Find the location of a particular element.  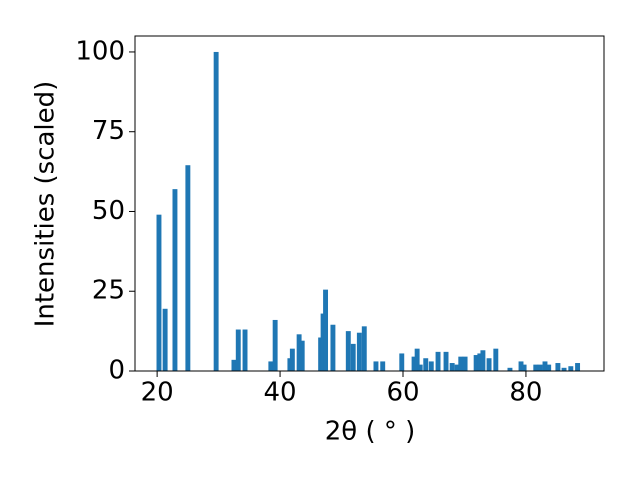

y-tick-label: 0 is located at coordinates (116, 371).